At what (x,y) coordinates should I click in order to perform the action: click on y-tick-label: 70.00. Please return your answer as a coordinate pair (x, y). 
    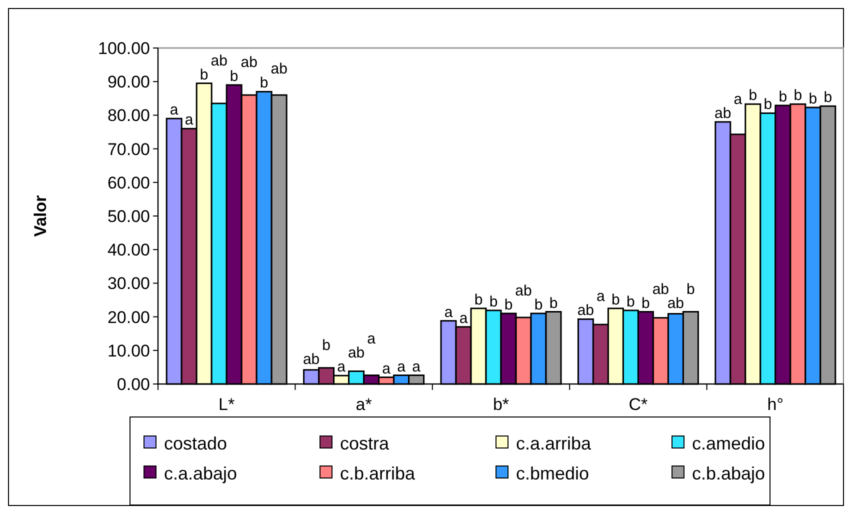
    Looking at the image, I should click on (128, 149).